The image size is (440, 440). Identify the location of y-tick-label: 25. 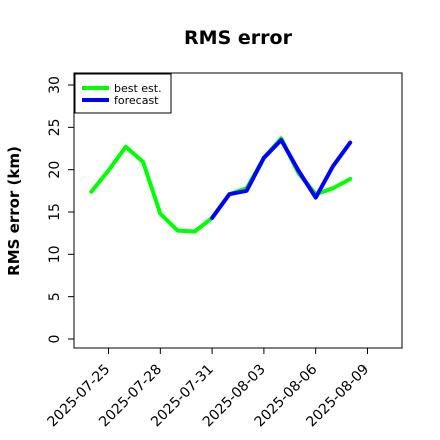
(55, 127).